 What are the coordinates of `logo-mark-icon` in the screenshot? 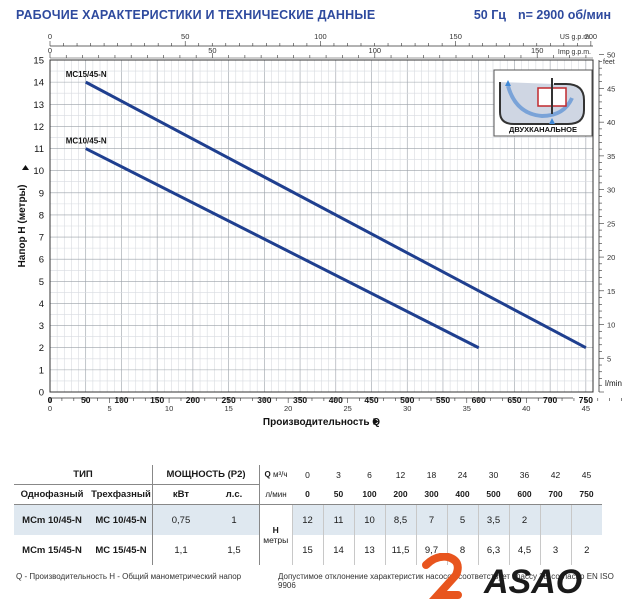 It's located at (442, 576).